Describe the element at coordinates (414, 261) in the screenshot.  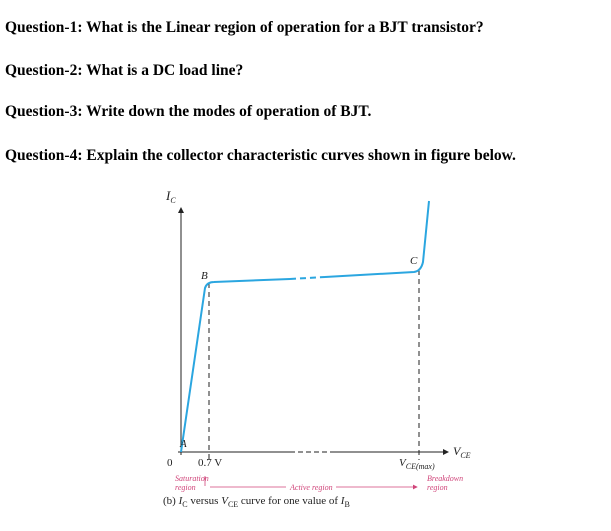
I see `point-label: C` at that location.